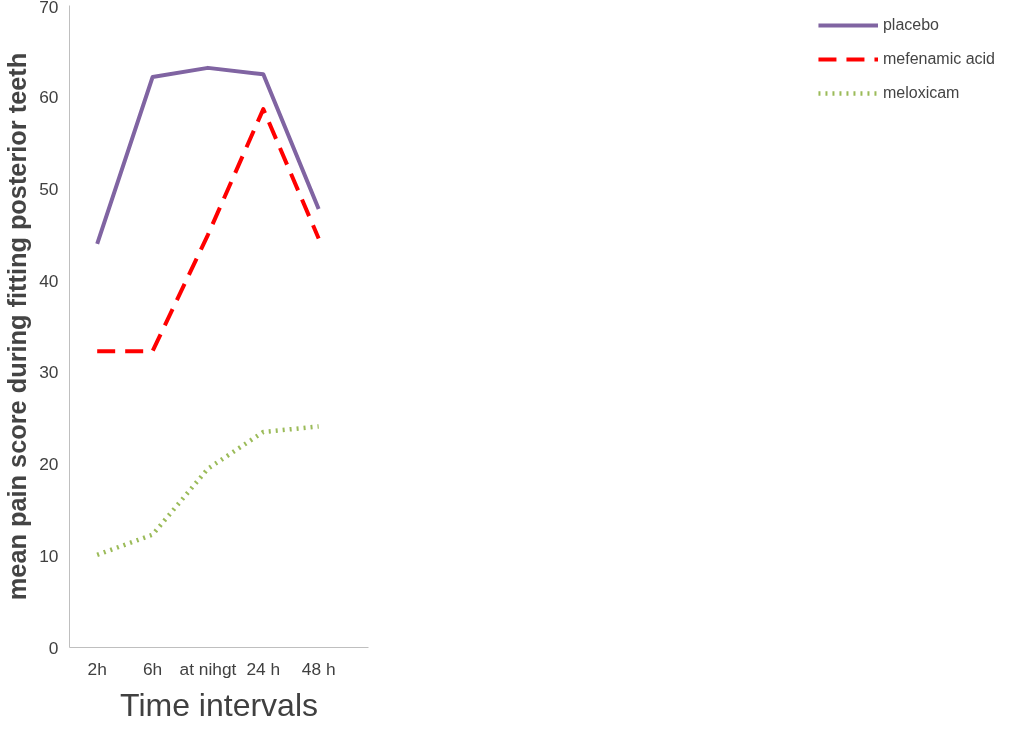 This screenshot has height=733, width=1011. Describe the element at coordinates (53, 647) in the screenshot. I see `y-tick-label: 0` at that location.